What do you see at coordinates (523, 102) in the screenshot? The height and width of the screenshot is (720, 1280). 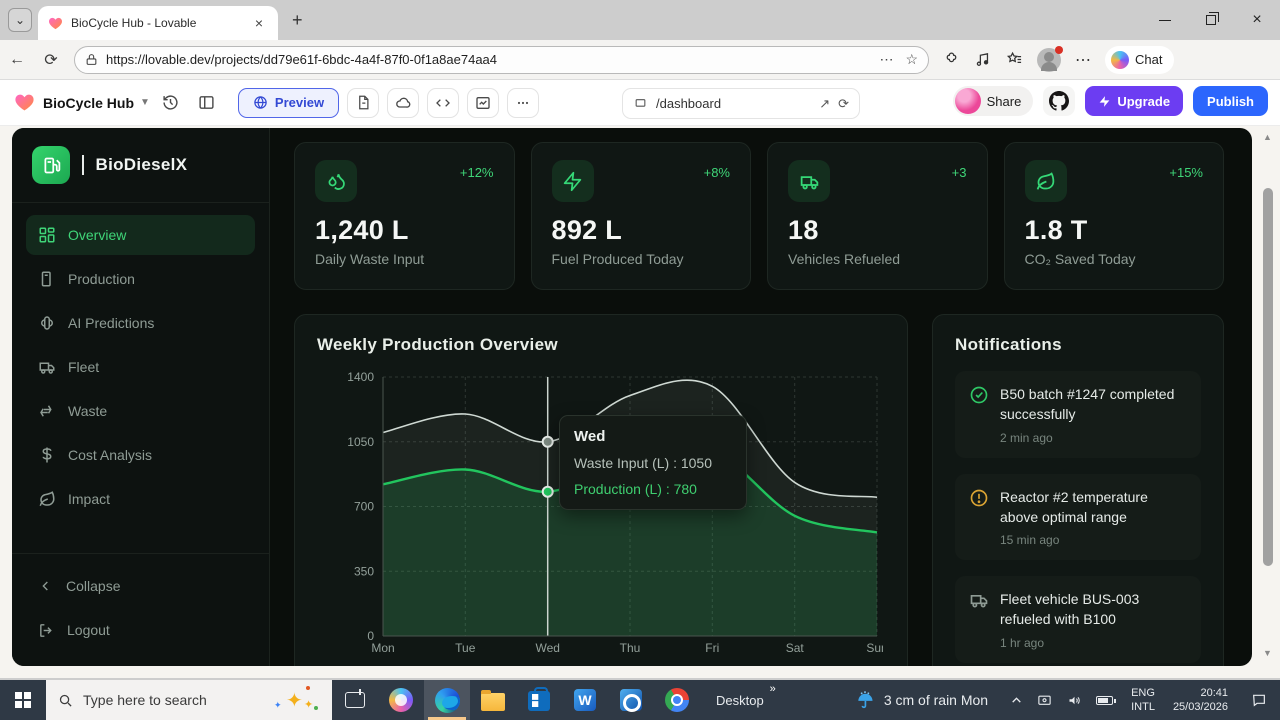 I see `toolbar-more-button` at bounding box center [523, 102].